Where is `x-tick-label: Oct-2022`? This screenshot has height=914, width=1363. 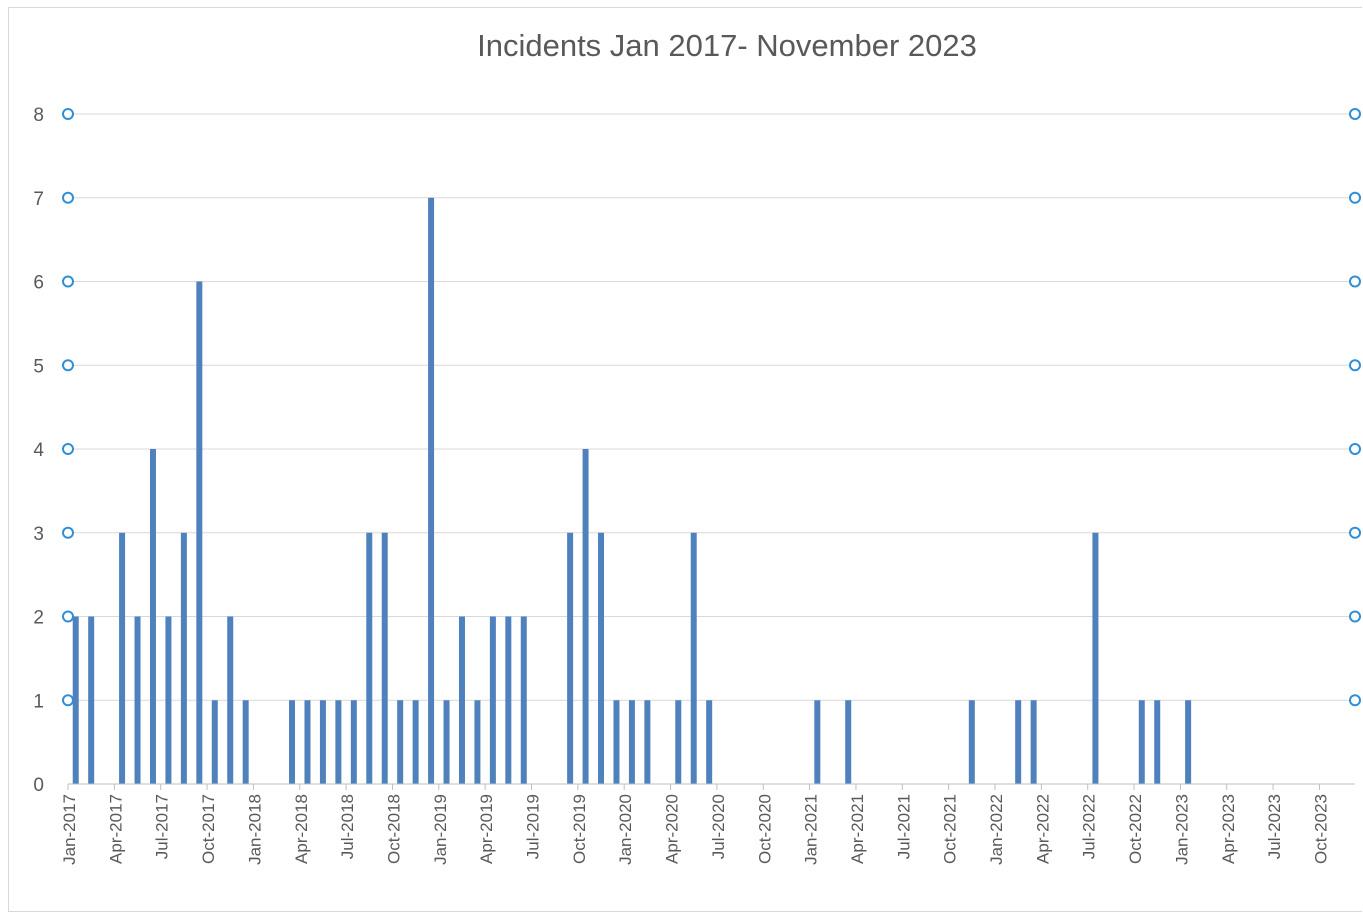 x-tick-label: Oct-2022 is located at coordinates (1135, 829).